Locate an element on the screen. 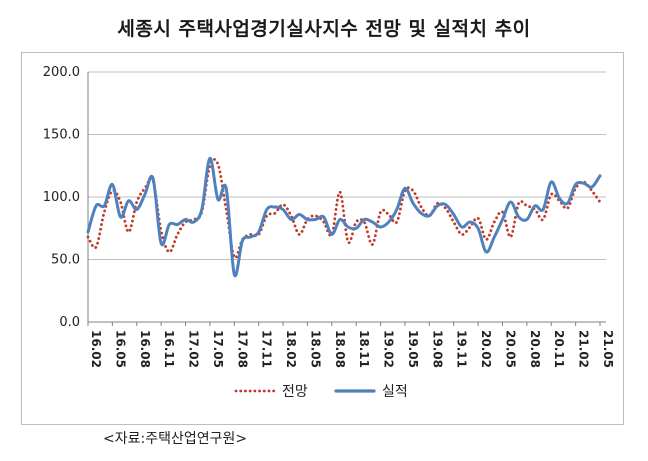  x-tick-label: 18.05 is located at coordinates (315, 349).